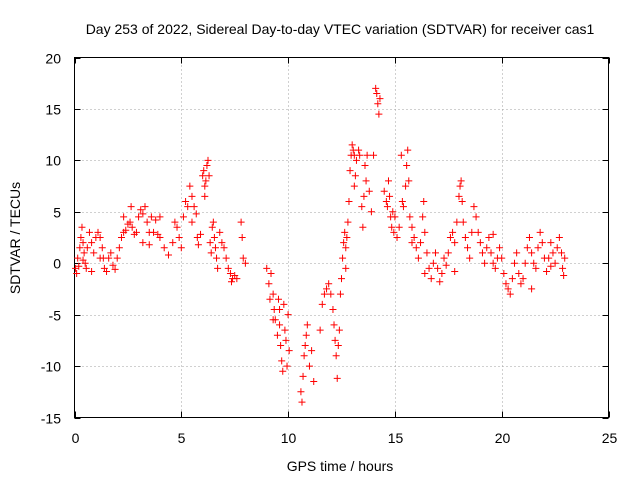  Describe the element at coordinates (345, 438) in the screenshot. I see `x-tick-labels: 0 5 10 15 20 25` at that location.